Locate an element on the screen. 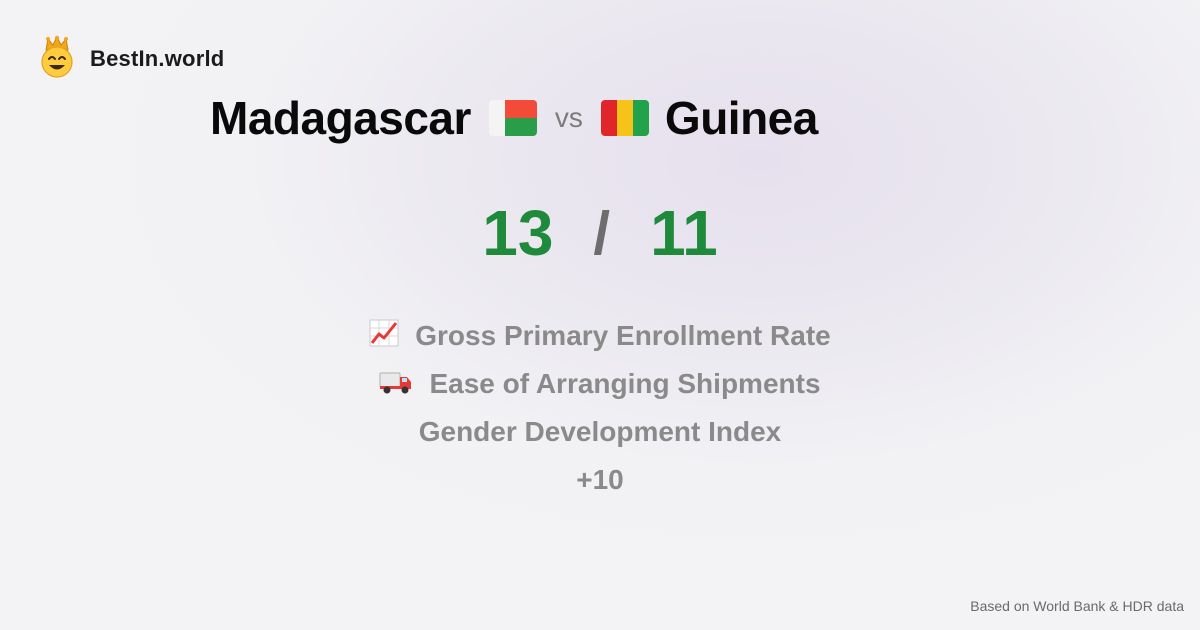 The width and height of the screenshot is (1200, 630). guinea-flag-icon is located at coordinates (624, 118).